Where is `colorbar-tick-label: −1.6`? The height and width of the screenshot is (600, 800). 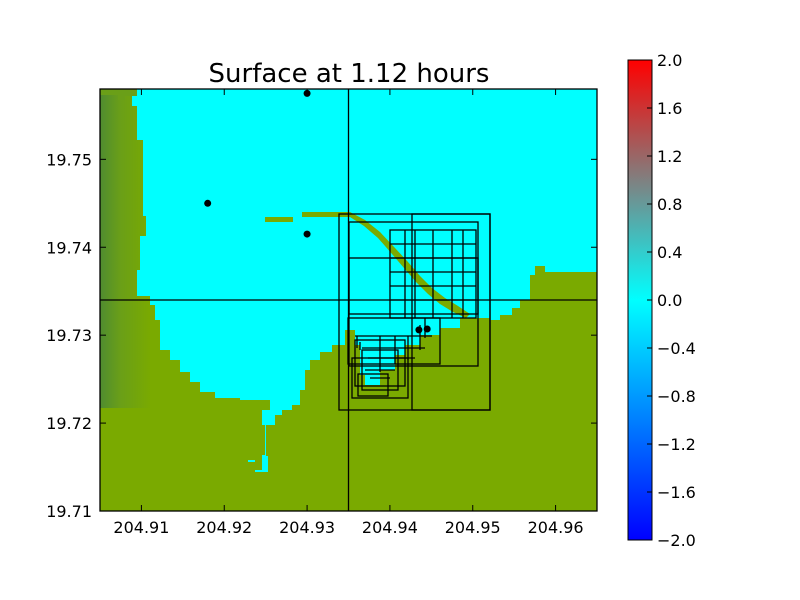 colorbar-tick-label: −1.6 is located at coordinates (676, 492).